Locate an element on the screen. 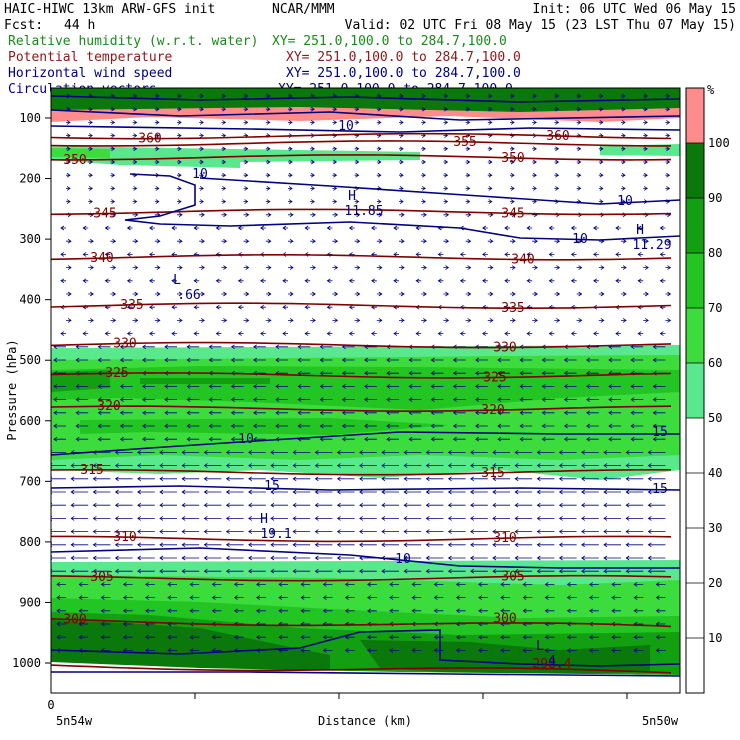  model-title: HAIC-HIWC 13km ARW-GFS init is located at coordinates (109, 9).